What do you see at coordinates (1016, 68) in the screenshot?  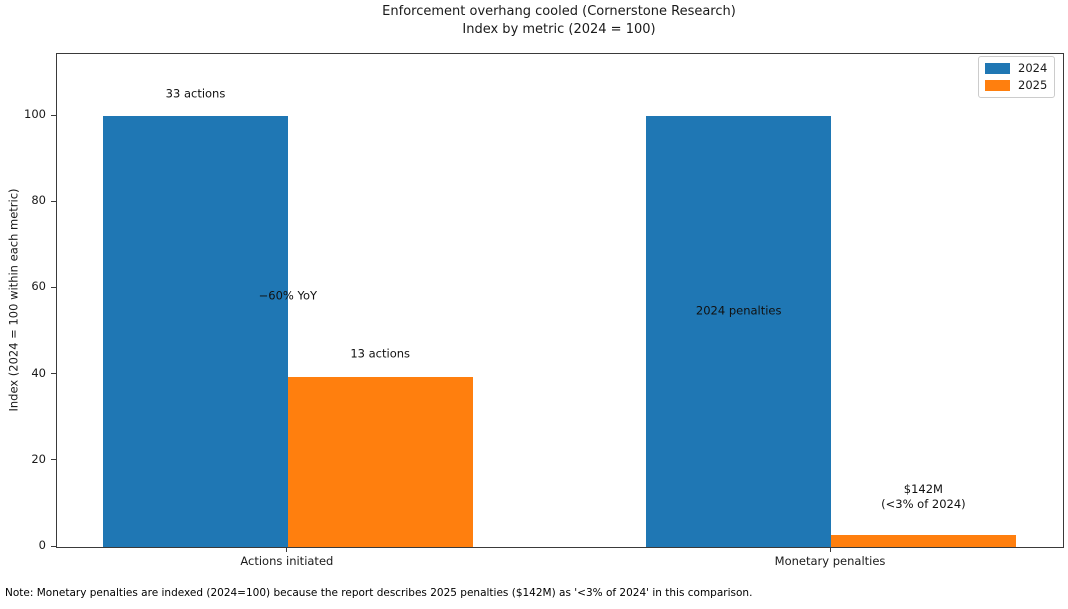 I see `legend-entry-2024: 2024` at bounding box center [1016, 68].